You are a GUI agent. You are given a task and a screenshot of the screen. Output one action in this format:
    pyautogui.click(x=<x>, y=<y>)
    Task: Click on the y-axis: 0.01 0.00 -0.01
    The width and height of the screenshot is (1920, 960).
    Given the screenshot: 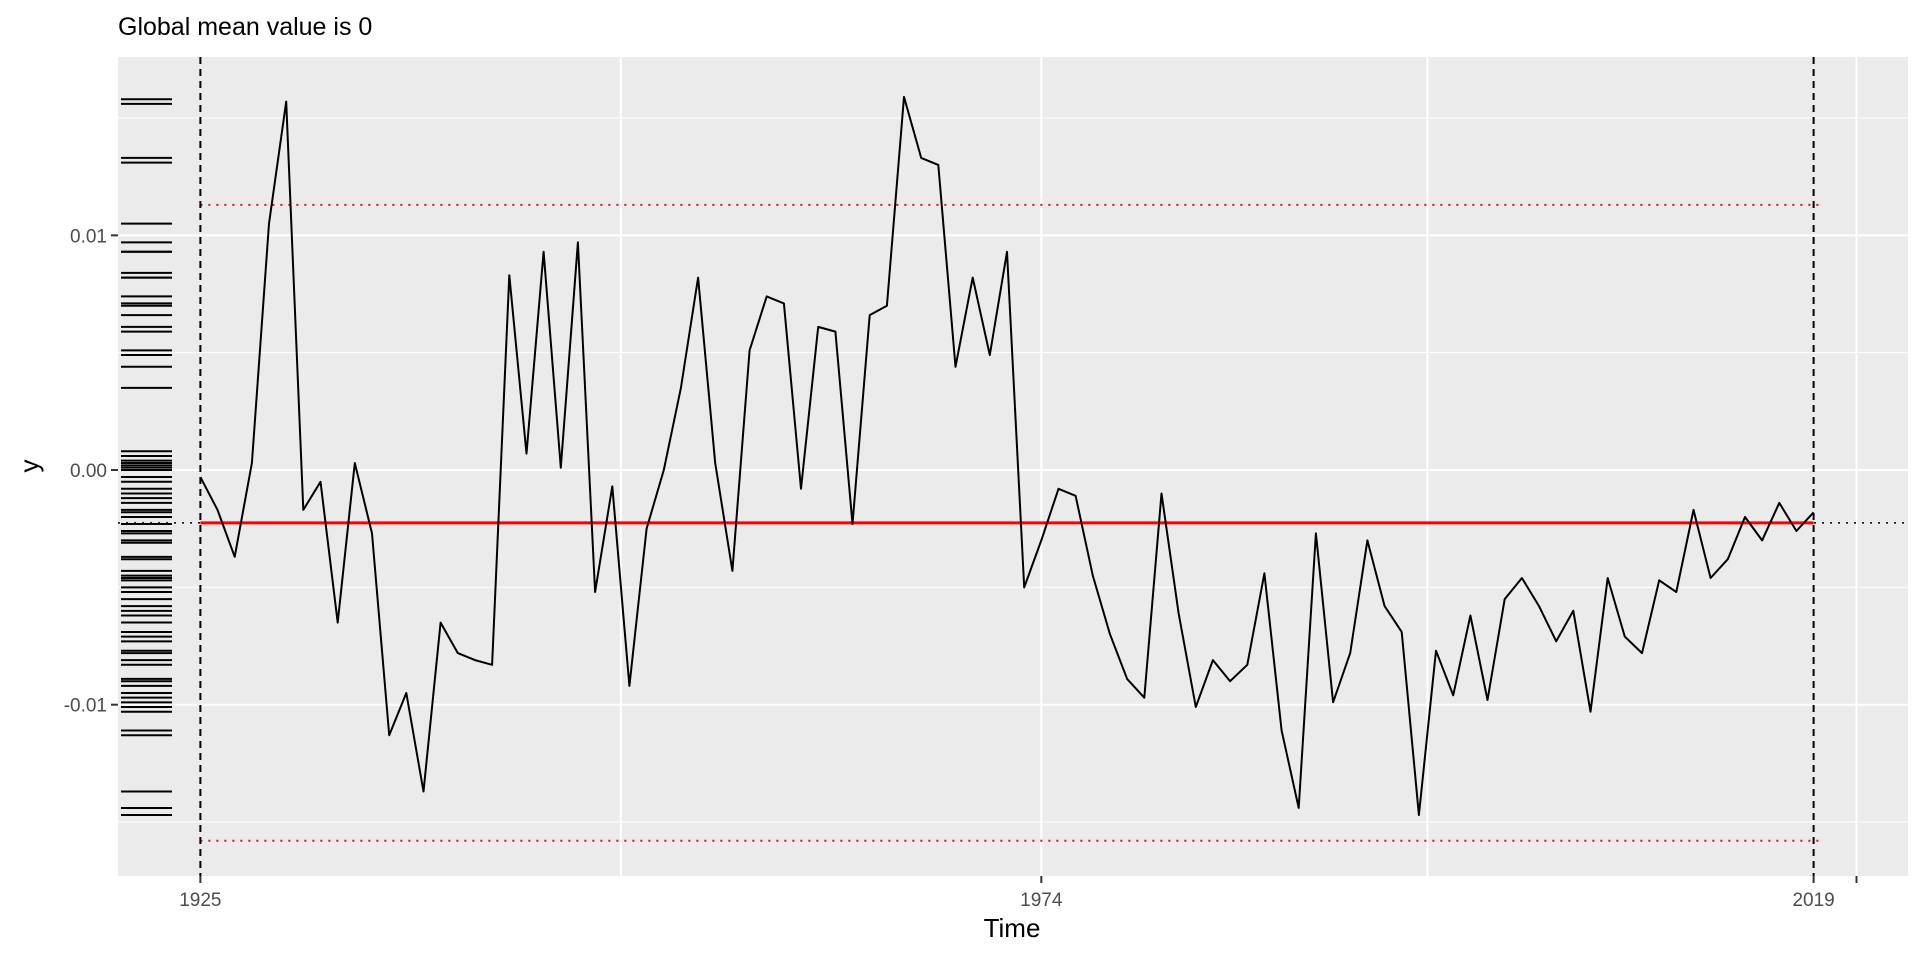 What is the action you would take?
    pyautogui.click(x=91, y=471)
    